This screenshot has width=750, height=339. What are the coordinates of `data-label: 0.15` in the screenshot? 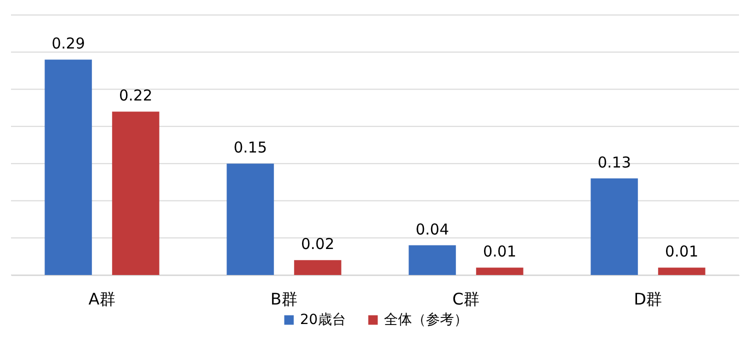 It's located at (250, 147).